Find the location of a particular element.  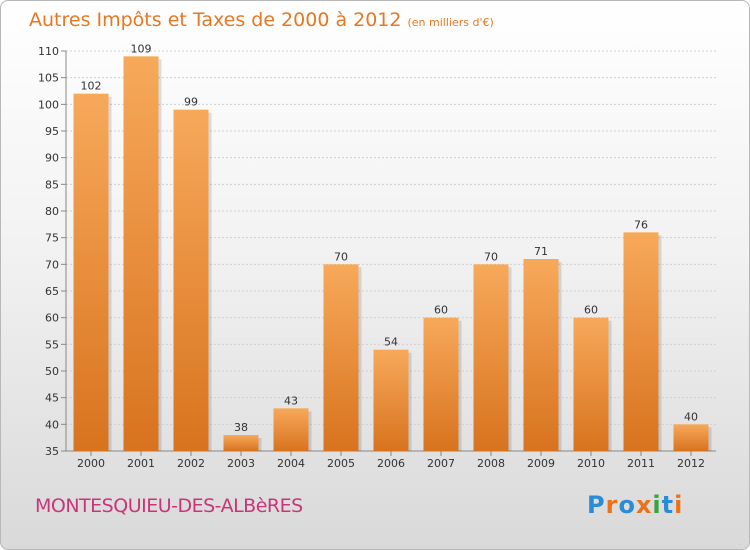

y-tick-label: 50 is located at coordinates (52, 371).